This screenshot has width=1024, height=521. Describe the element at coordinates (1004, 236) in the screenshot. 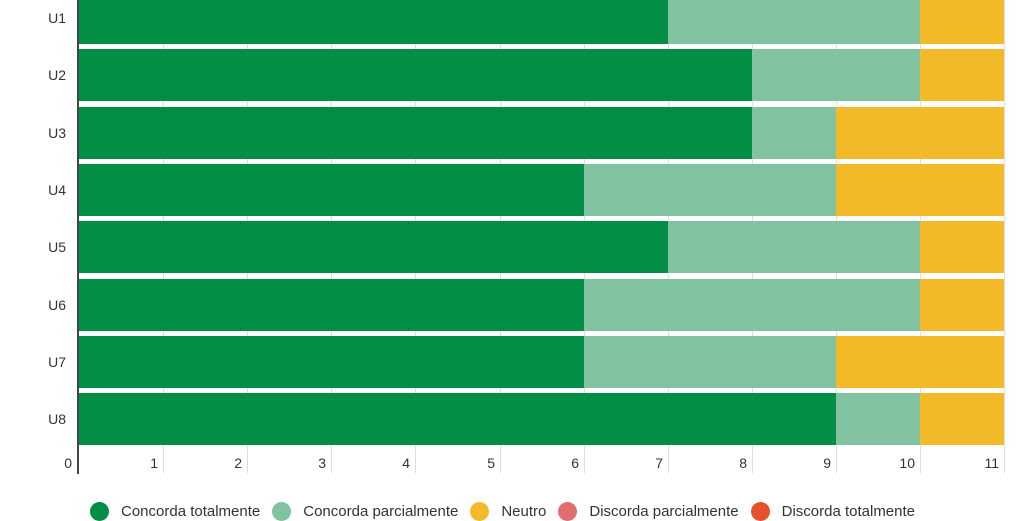

I see `gridline` at that location.